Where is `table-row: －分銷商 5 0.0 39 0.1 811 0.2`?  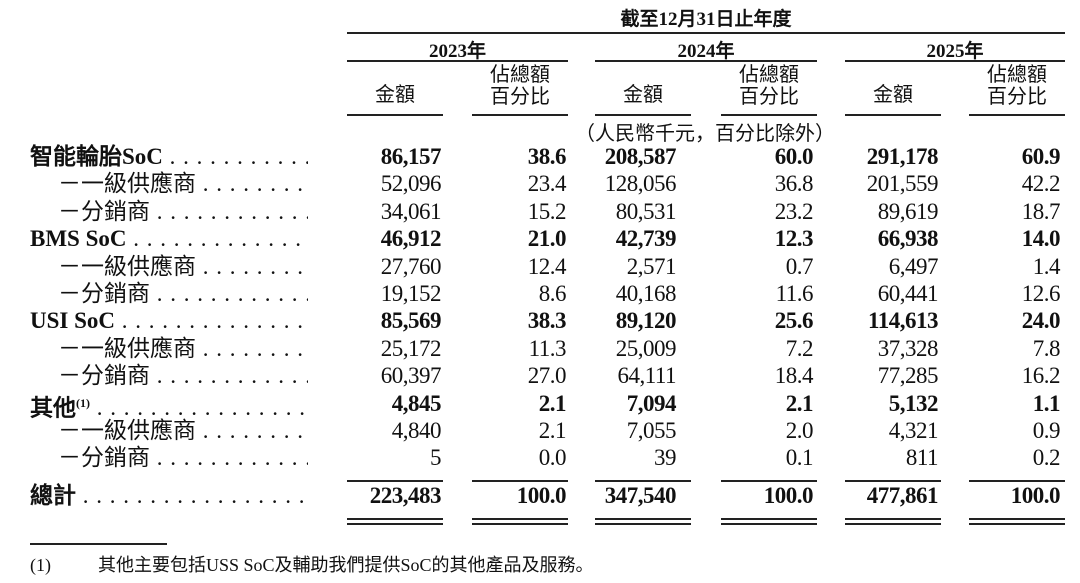
table-row: －分銷商 5 0.0 39 0.1 811 0.2 is located at coordinates (540, 457).